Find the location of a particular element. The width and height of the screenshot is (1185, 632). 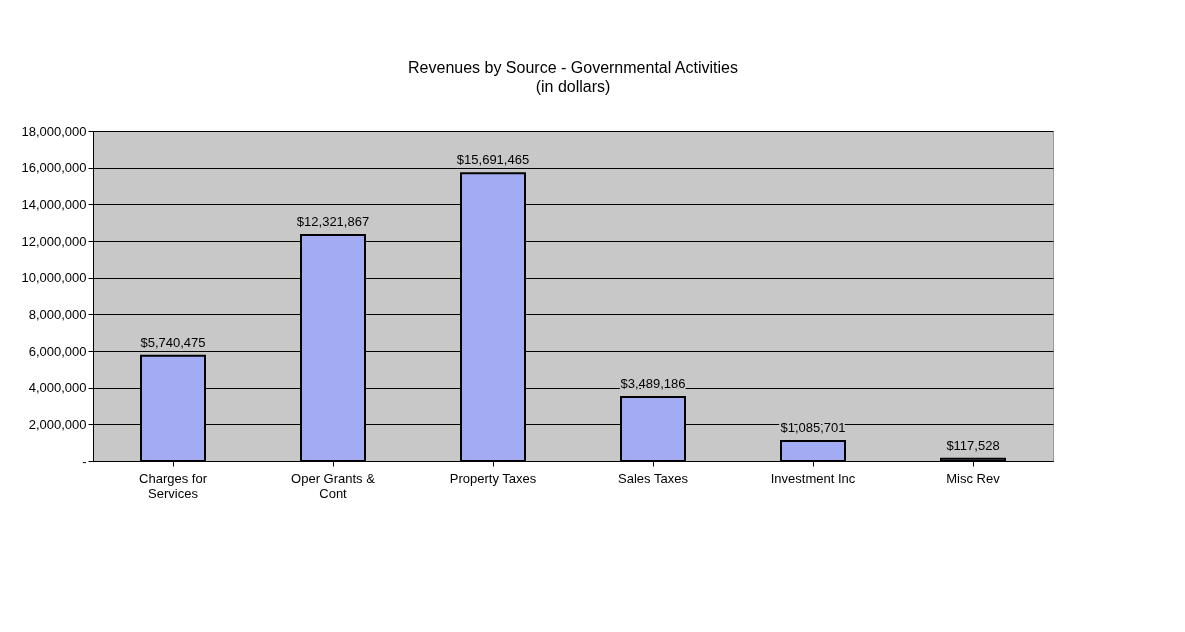

y-tick-label: 12,000,000 is located at coordinates (54, 241).